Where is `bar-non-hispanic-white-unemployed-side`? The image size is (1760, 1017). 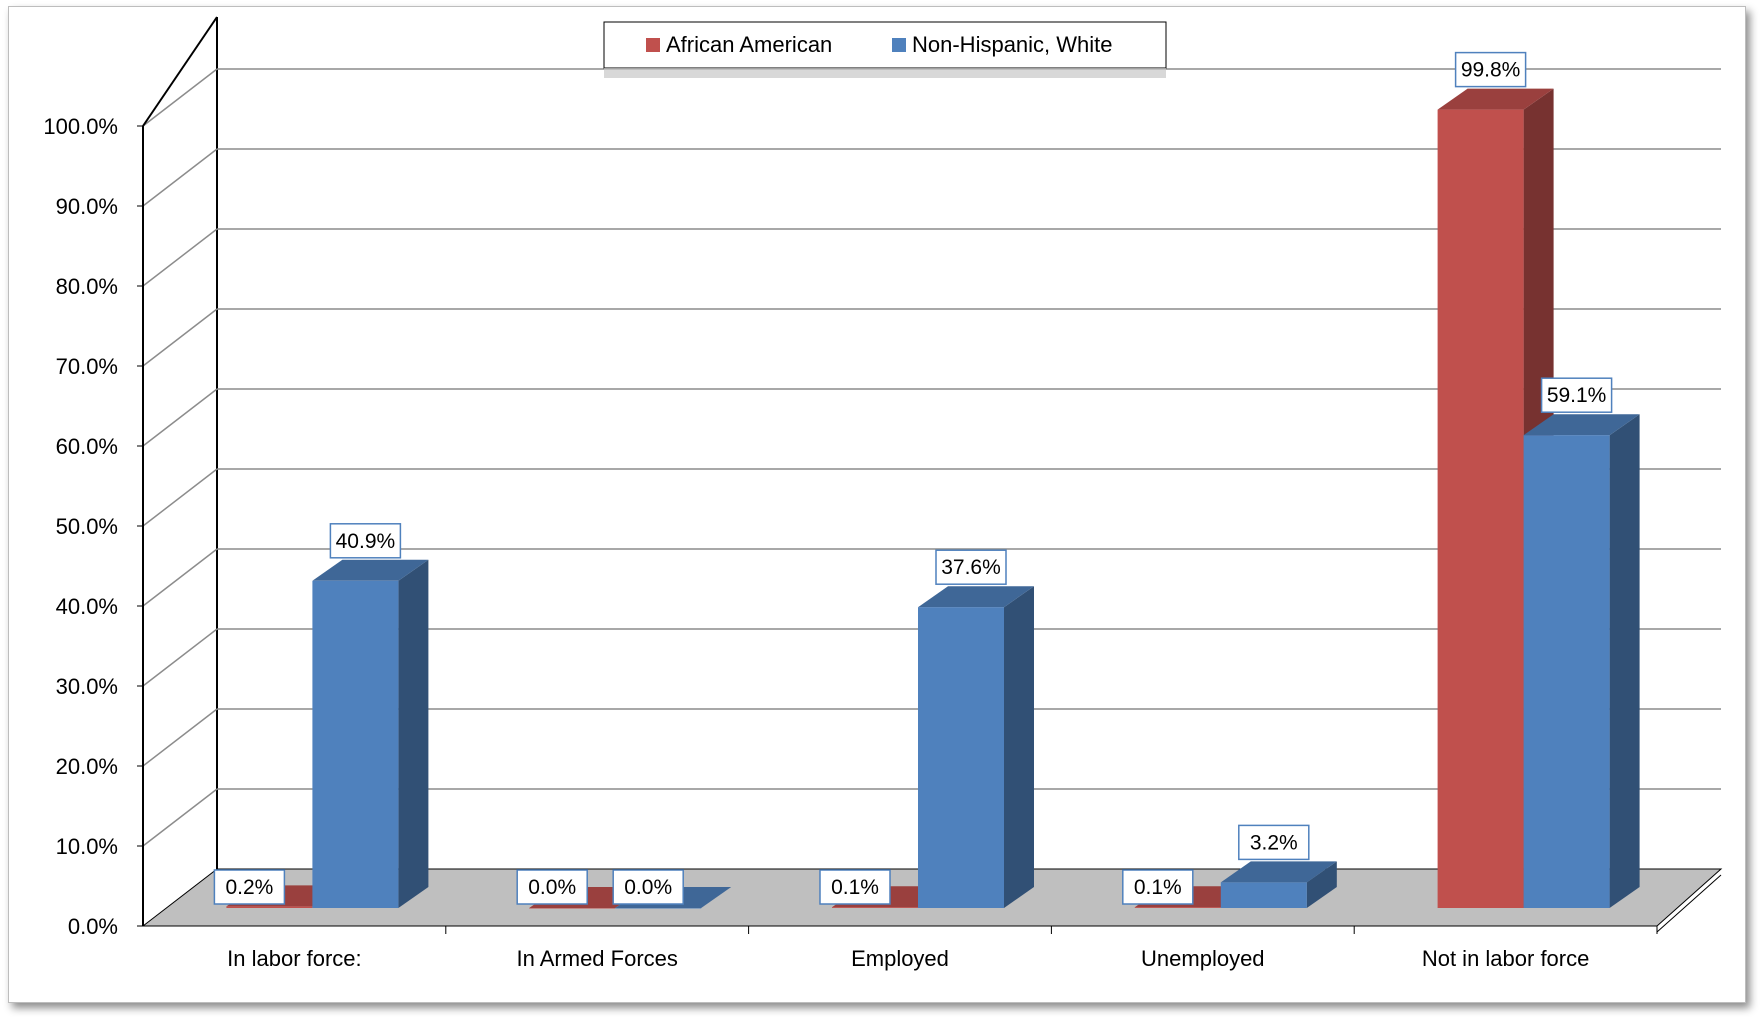 bar-non-hispanic-white-unemployed-side is located at coordinates (1321, 884).